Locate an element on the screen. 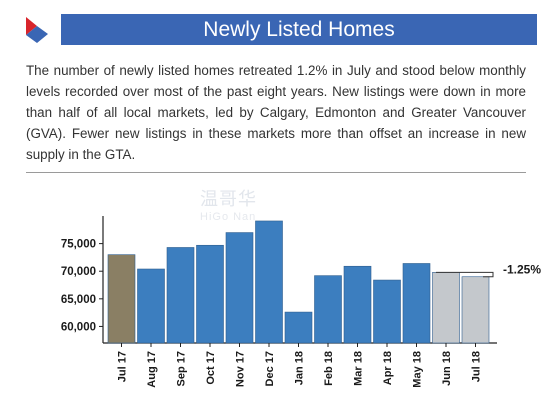 Image resolution: width=550 pixels, height=414 pixels. x-tick-label: Oct 17 is located at coordinates (211, 368).